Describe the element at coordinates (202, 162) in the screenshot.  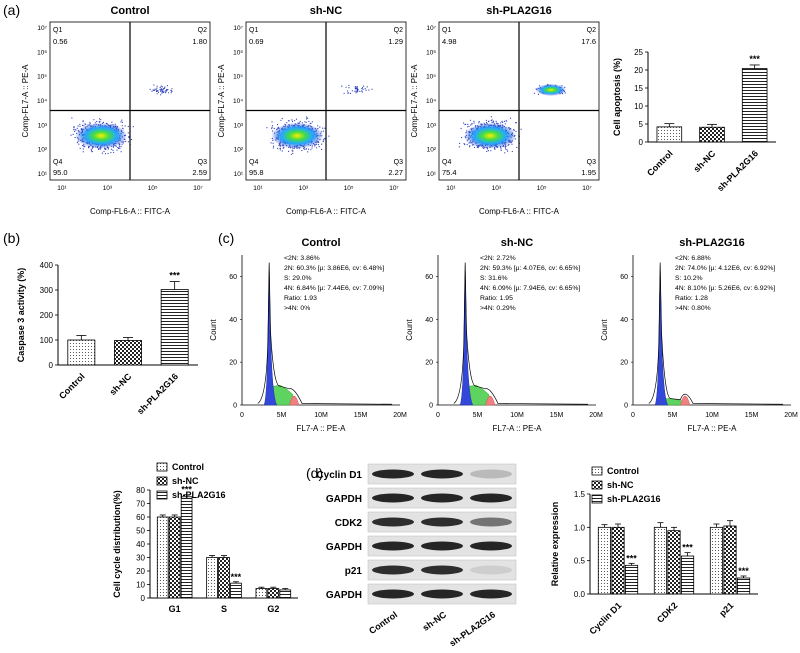
I see `q3-label: Q3` at that location.